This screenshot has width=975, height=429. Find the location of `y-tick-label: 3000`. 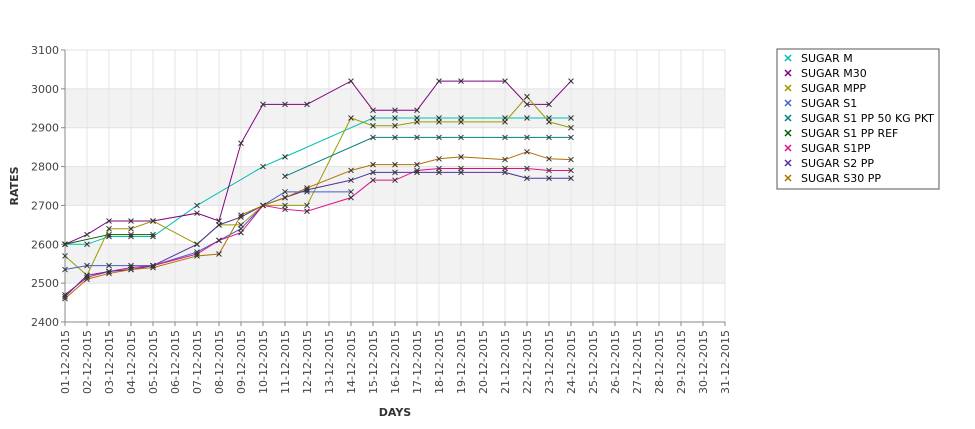

y-tick-label: 3000 is located at coordinates (45, 89).